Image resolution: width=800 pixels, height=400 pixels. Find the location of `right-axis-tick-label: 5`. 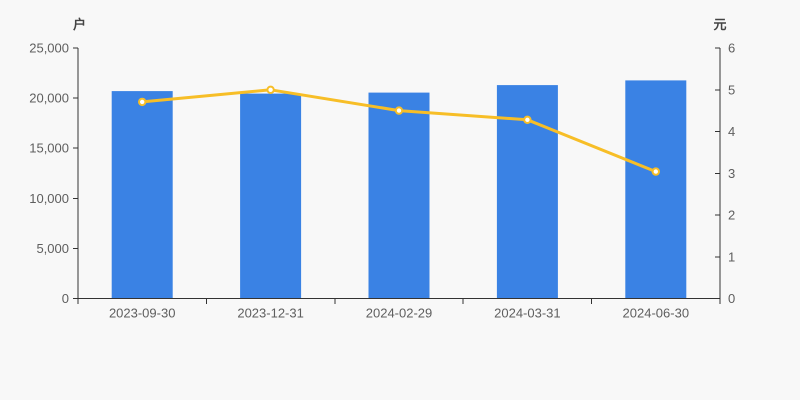

right-axis-tick-label: 5 is located at coordinates (731, 89).